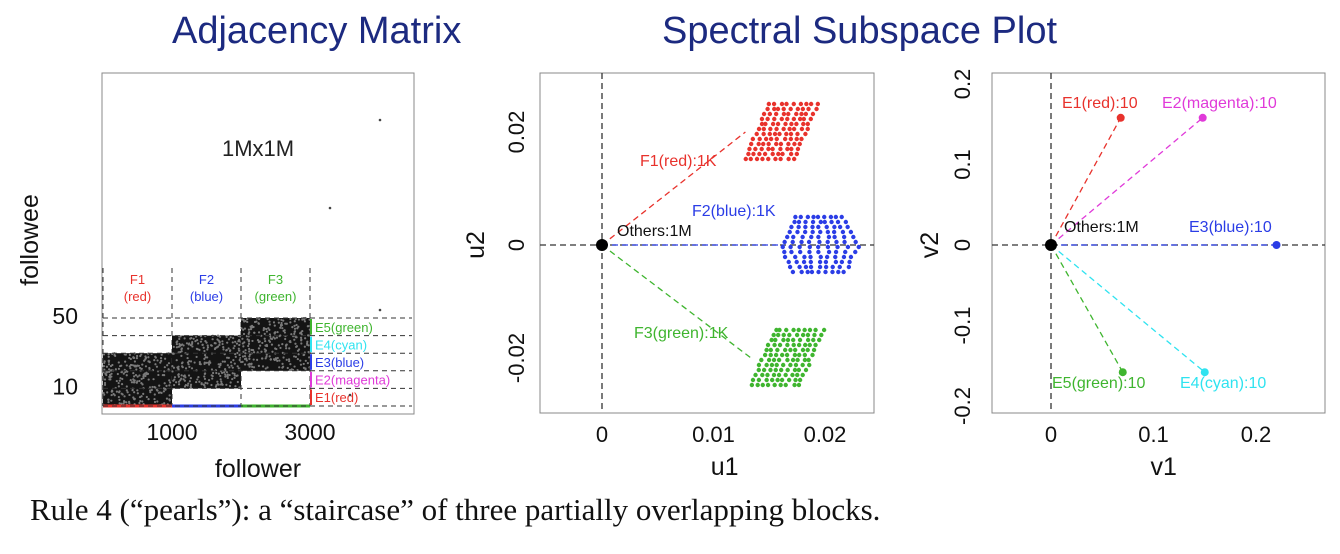 The width and height of the screenshot is (1340, 554). Describe the element at coordinates (275, 279) in the screenshot. I see `block-label-f3: F3` at that location.